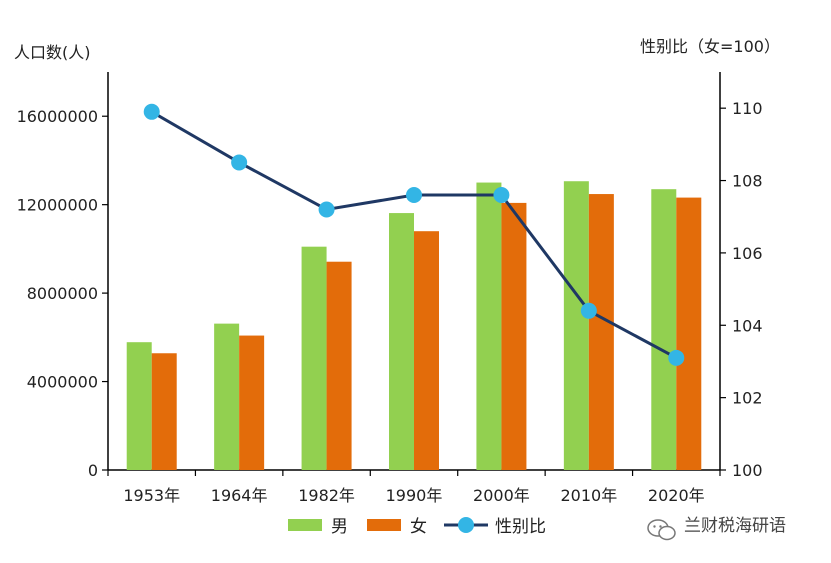 Image resolution: width=831 pixels, height=563 pixels. What do you see at coordinates (52, 52) in the screenshot?
I see `left-axis-title: 人口数(人)` at bounding box center [52, 52].